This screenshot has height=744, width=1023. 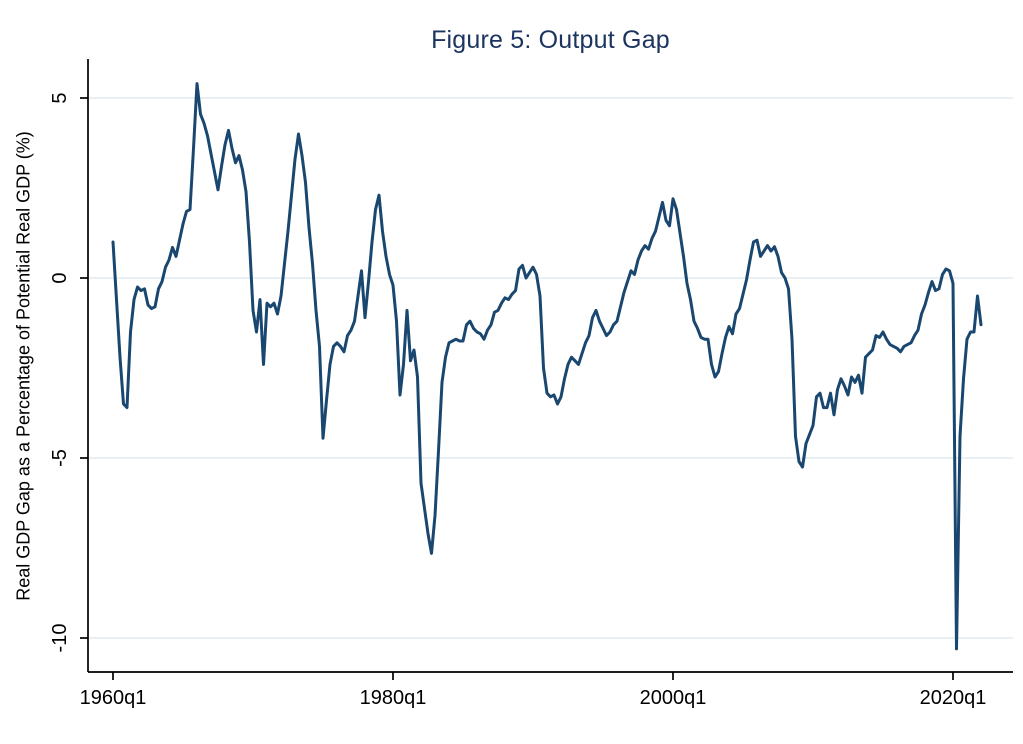 I want to click on x-tick-label: 2000q1, so click(x=673, y=698).